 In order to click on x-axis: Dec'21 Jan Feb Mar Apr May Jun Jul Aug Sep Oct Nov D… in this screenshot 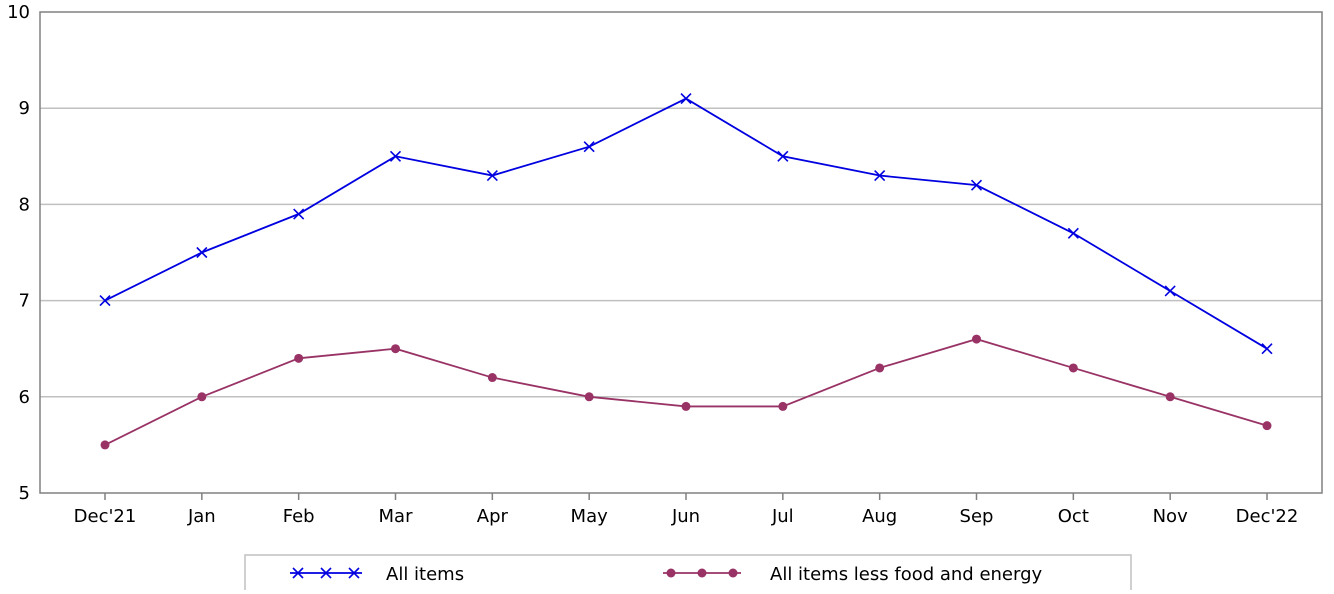, I will do `click(686, 510)`.